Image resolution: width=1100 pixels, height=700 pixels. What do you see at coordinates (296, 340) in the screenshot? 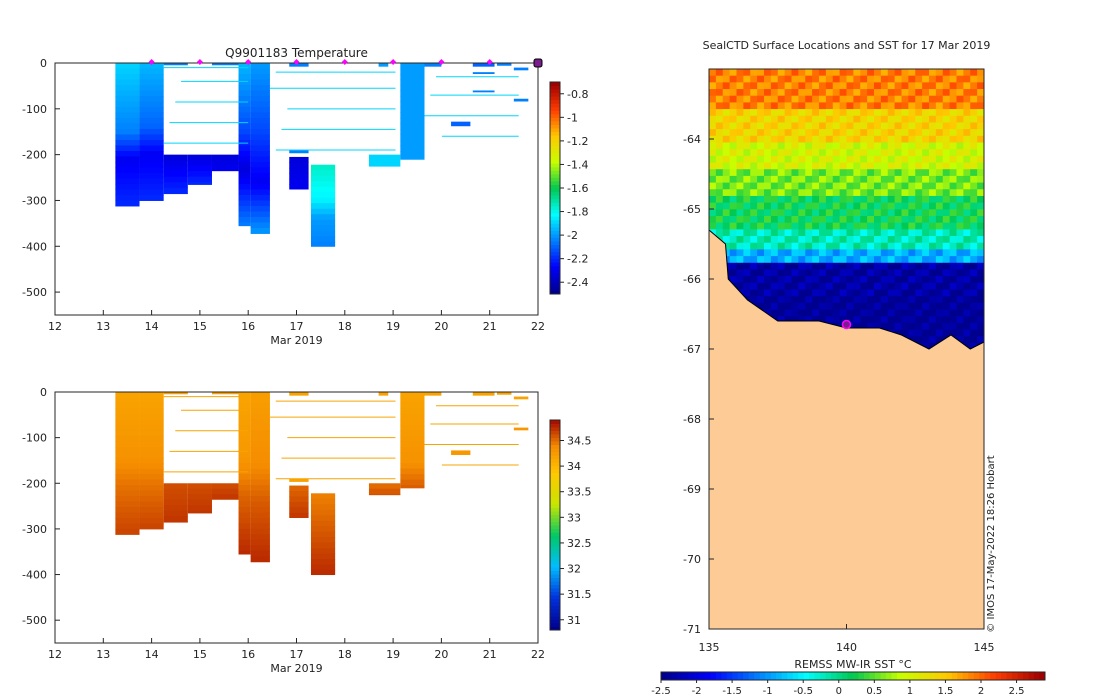
I see `x-axis-label: Mar 2019` at bounding box center [296, 340].